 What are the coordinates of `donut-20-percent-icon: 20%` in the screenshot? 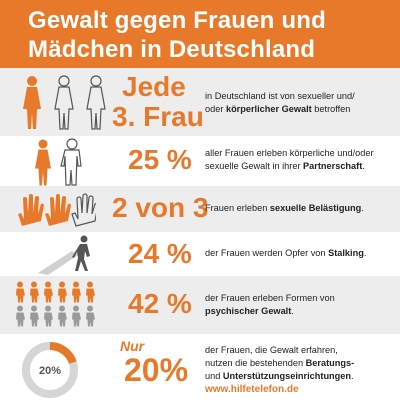 It's located at (50, 370).